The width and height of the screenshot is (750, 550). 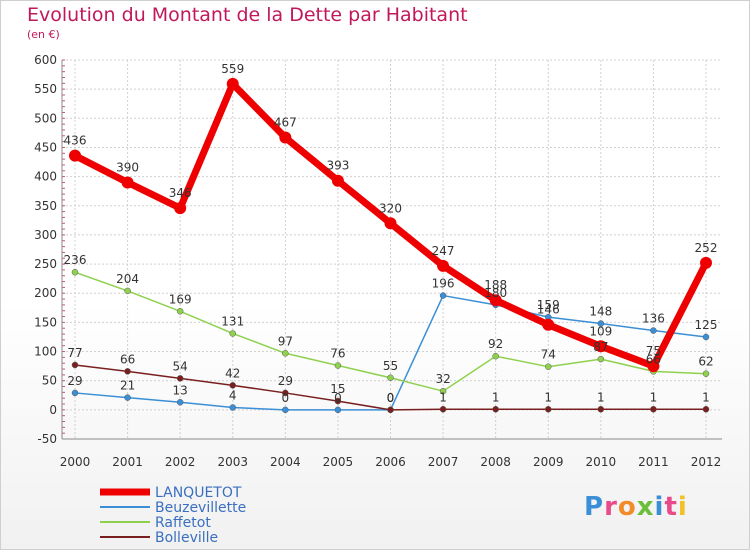 I want to click on data-label: 62, so click(x=705, y=362).